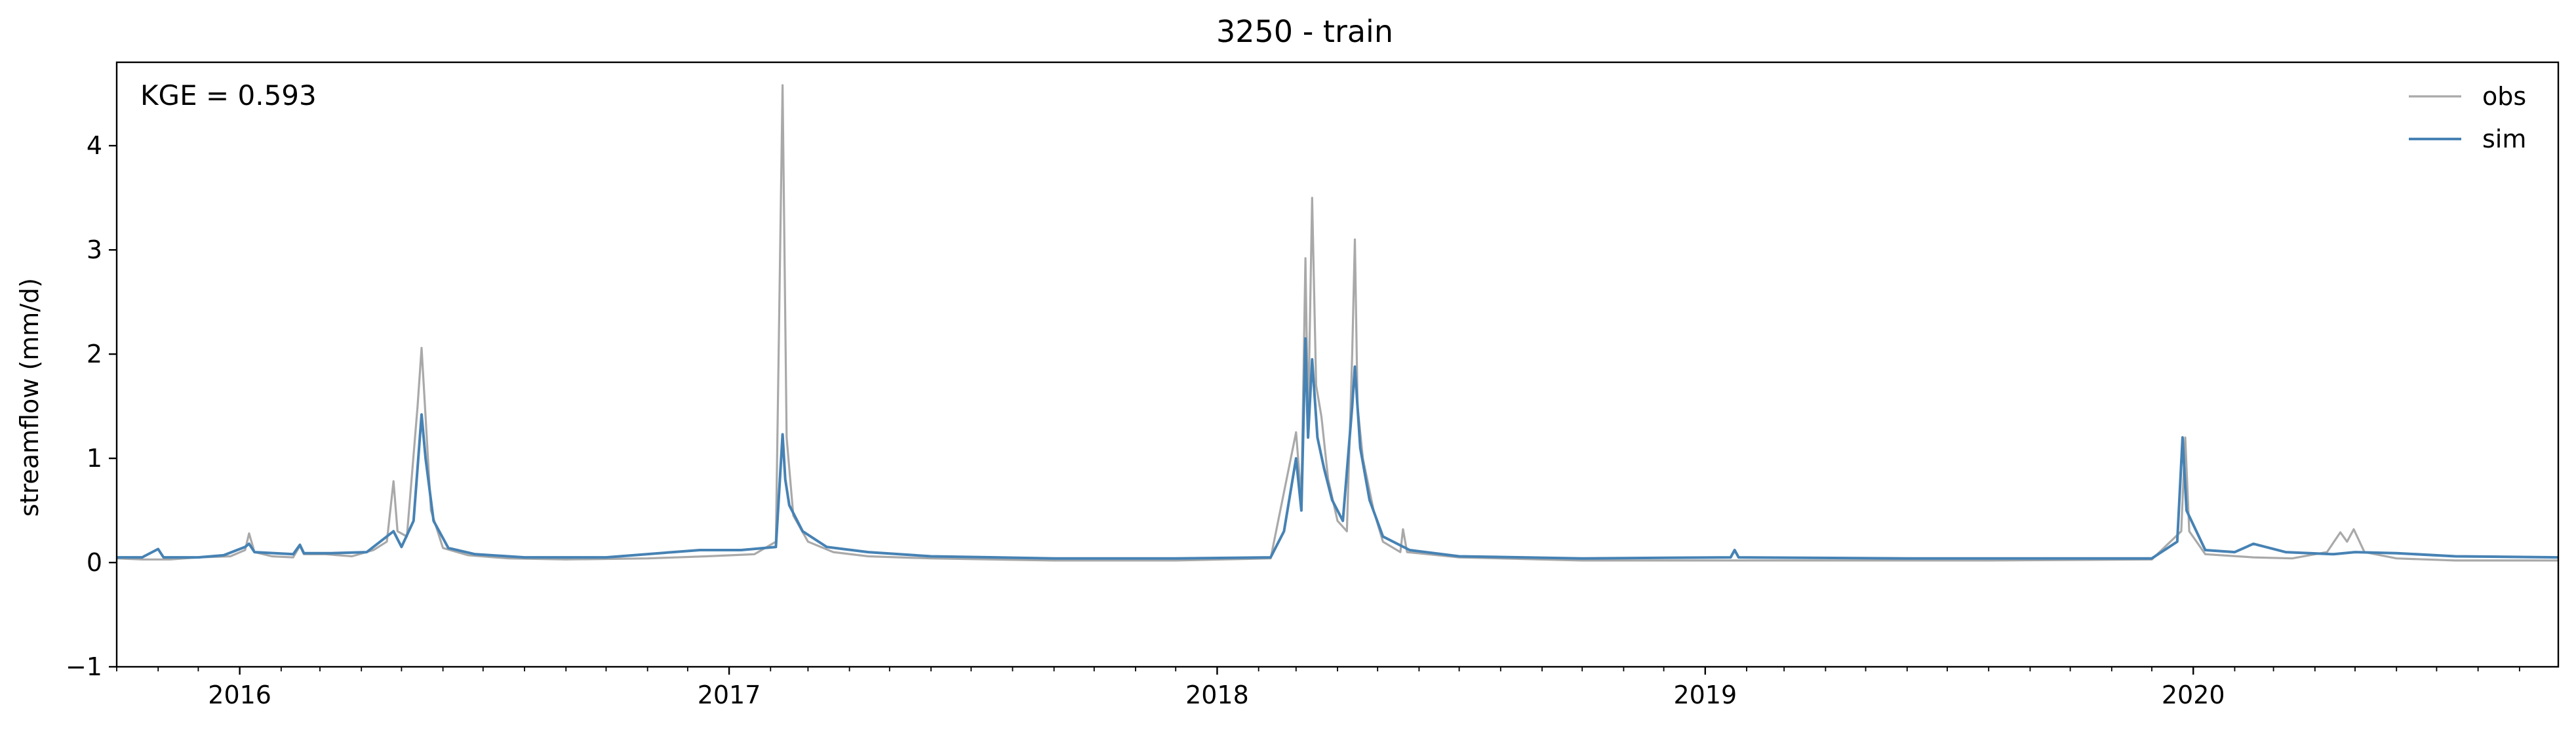 The height and width of the screenshot is (733, 2576). I want to click on y-tick-label: 0, so click(94, 562).